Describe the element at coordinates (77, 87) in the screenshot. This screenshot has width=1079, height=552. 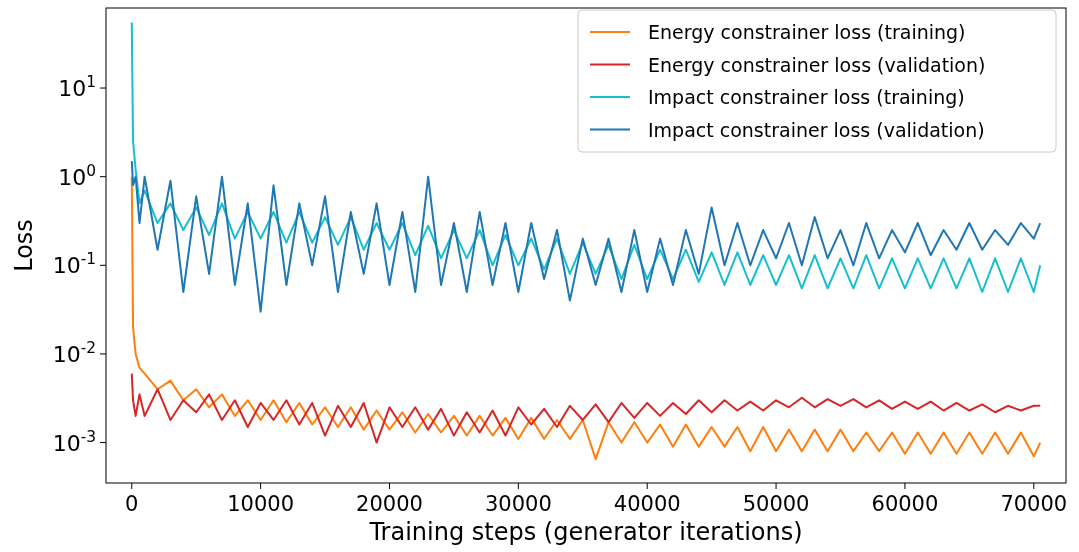
I see `y-tick-label: 10$^{1}$` at that location.